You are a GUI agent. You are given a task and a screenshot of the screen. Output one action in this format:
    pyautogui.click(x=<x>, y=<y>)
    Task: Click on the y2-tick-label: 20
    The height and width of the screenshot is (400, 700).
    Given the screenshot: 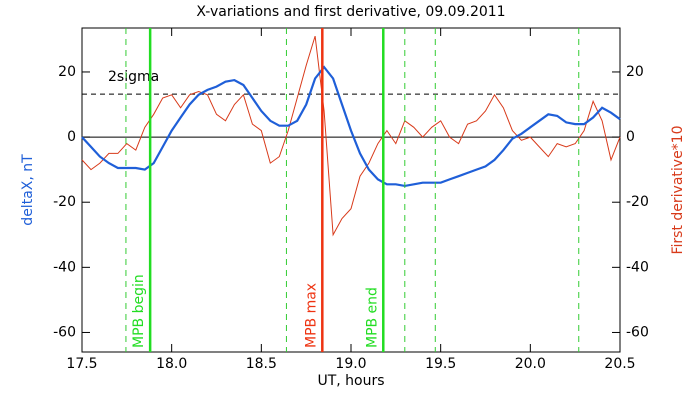 What is the action you would take?
    pyautogui.click(x=635, y=72)
    